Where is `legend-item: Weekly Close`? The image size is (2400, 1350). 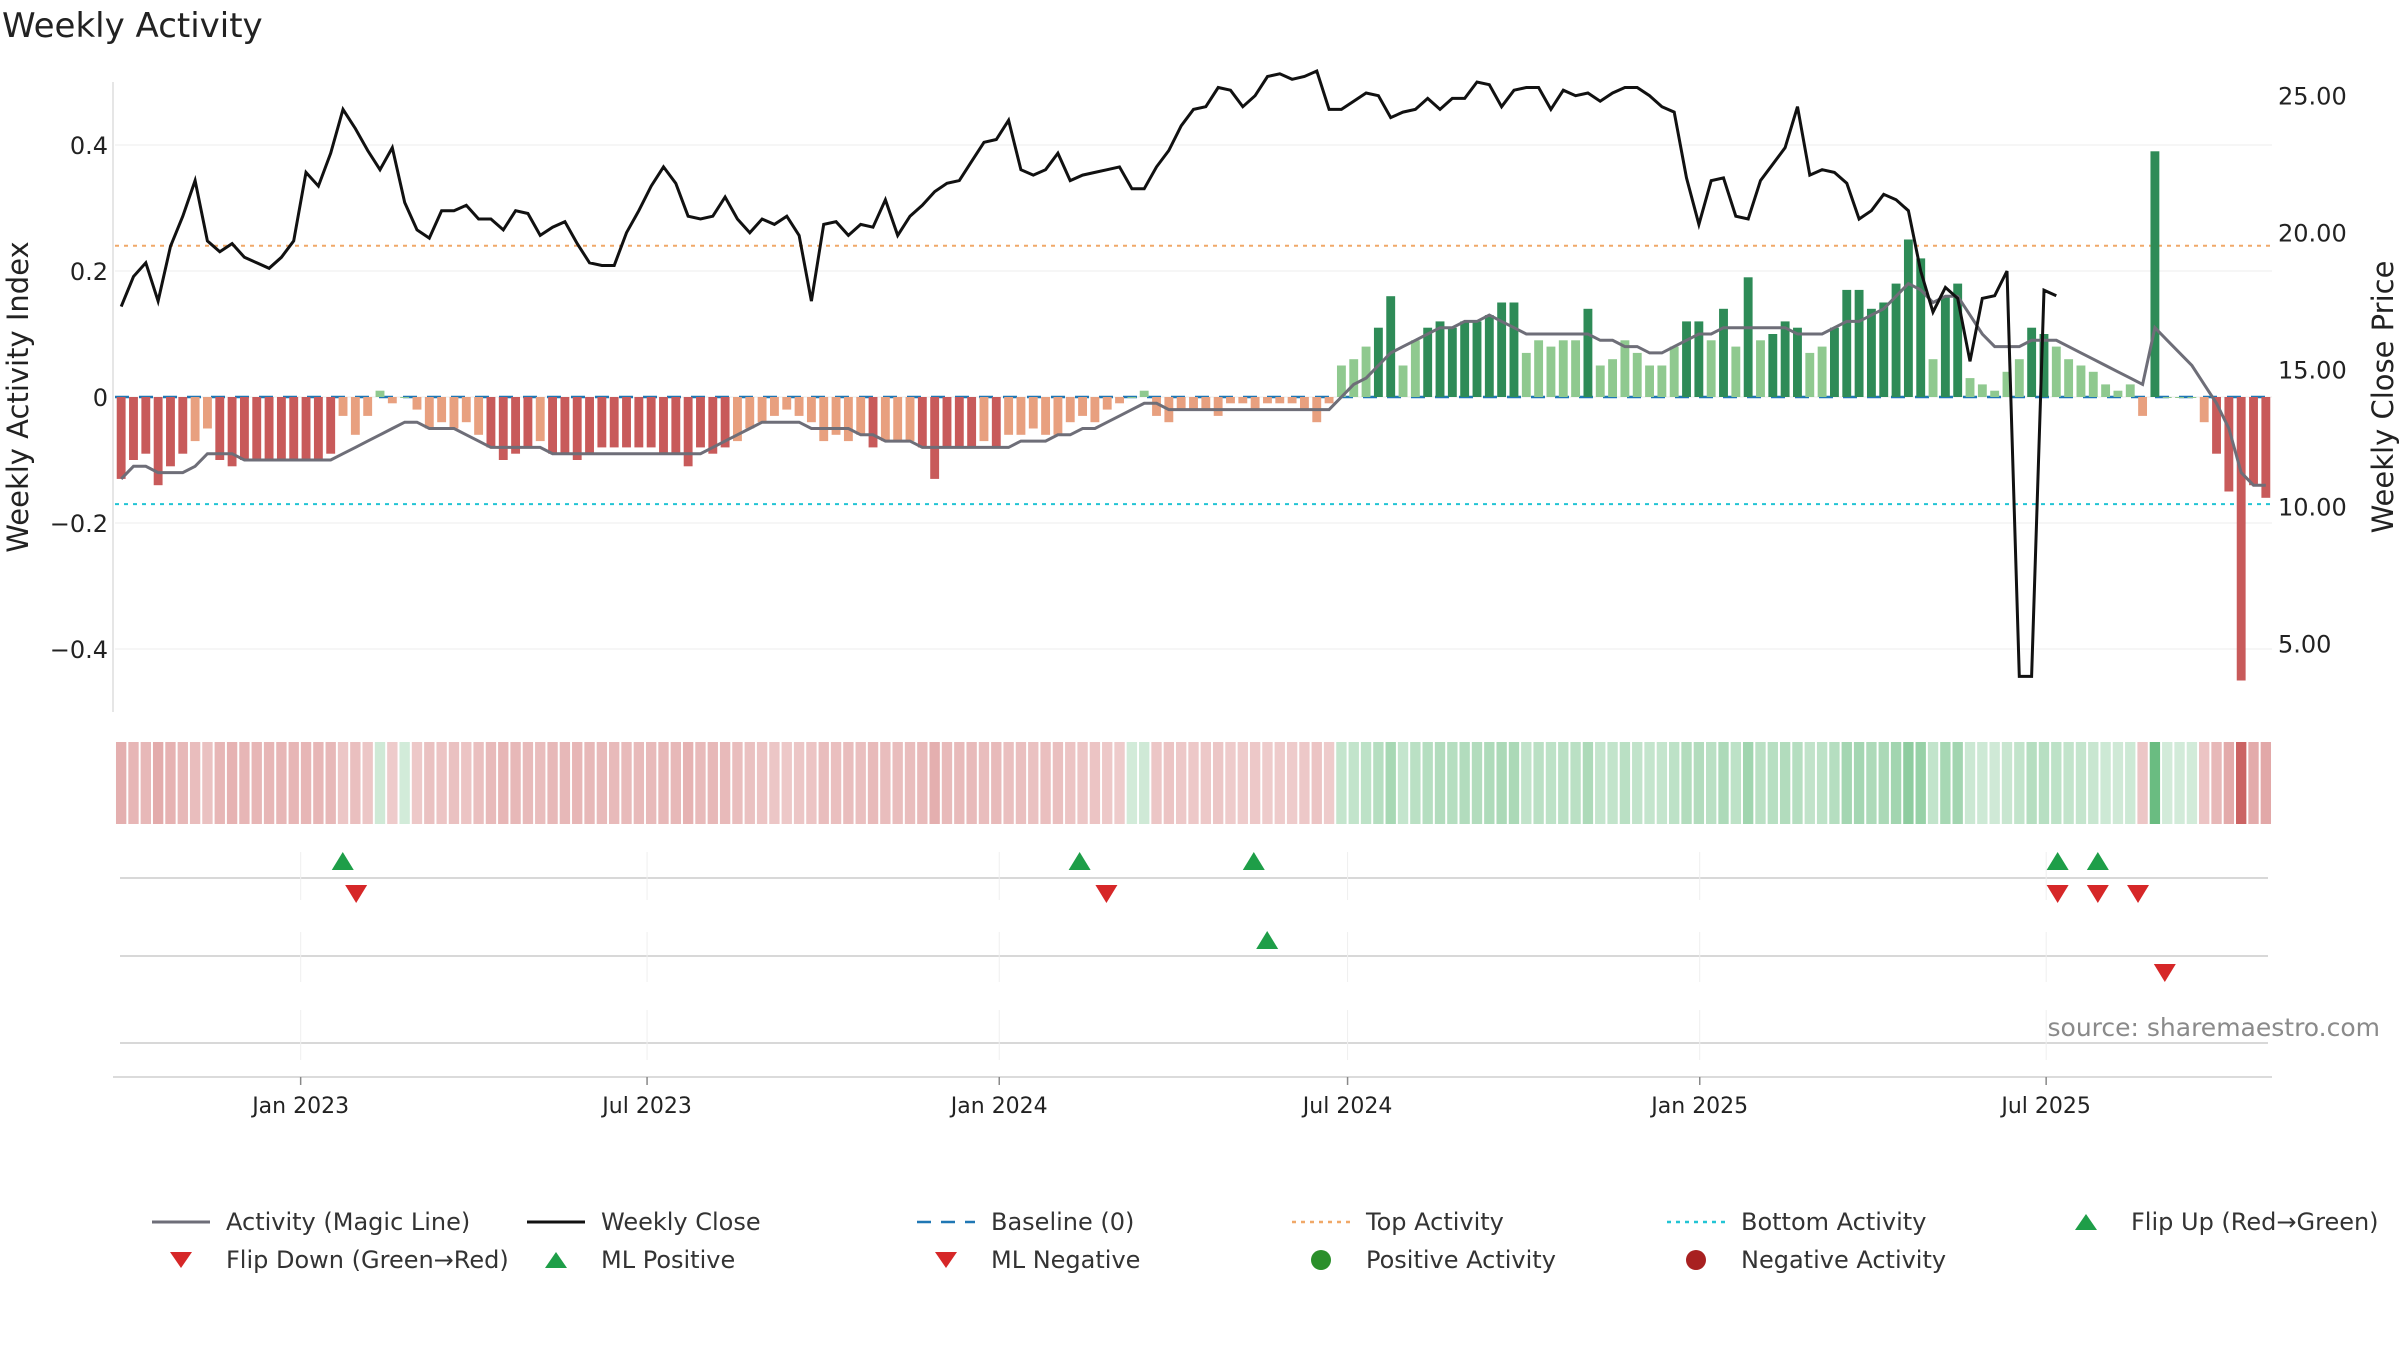 legend-item: Weekly Close is located at coordinates (643, 1222).